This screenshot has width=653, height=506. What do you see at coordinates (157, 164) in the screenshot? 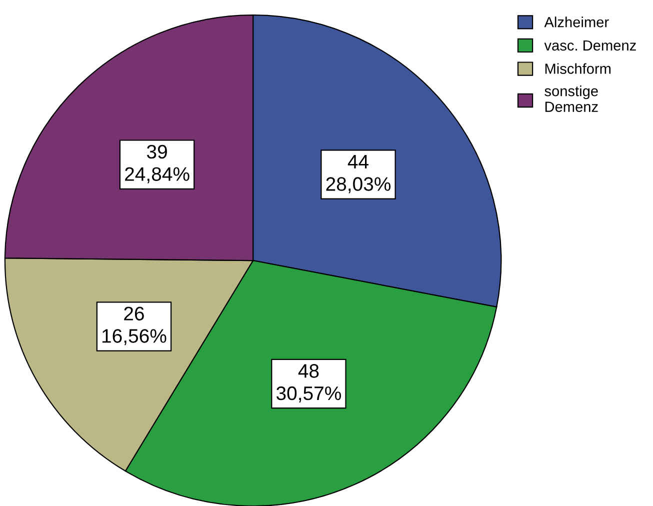
I see `data-label: 39 24,84%` at bounding box center [157, 164].